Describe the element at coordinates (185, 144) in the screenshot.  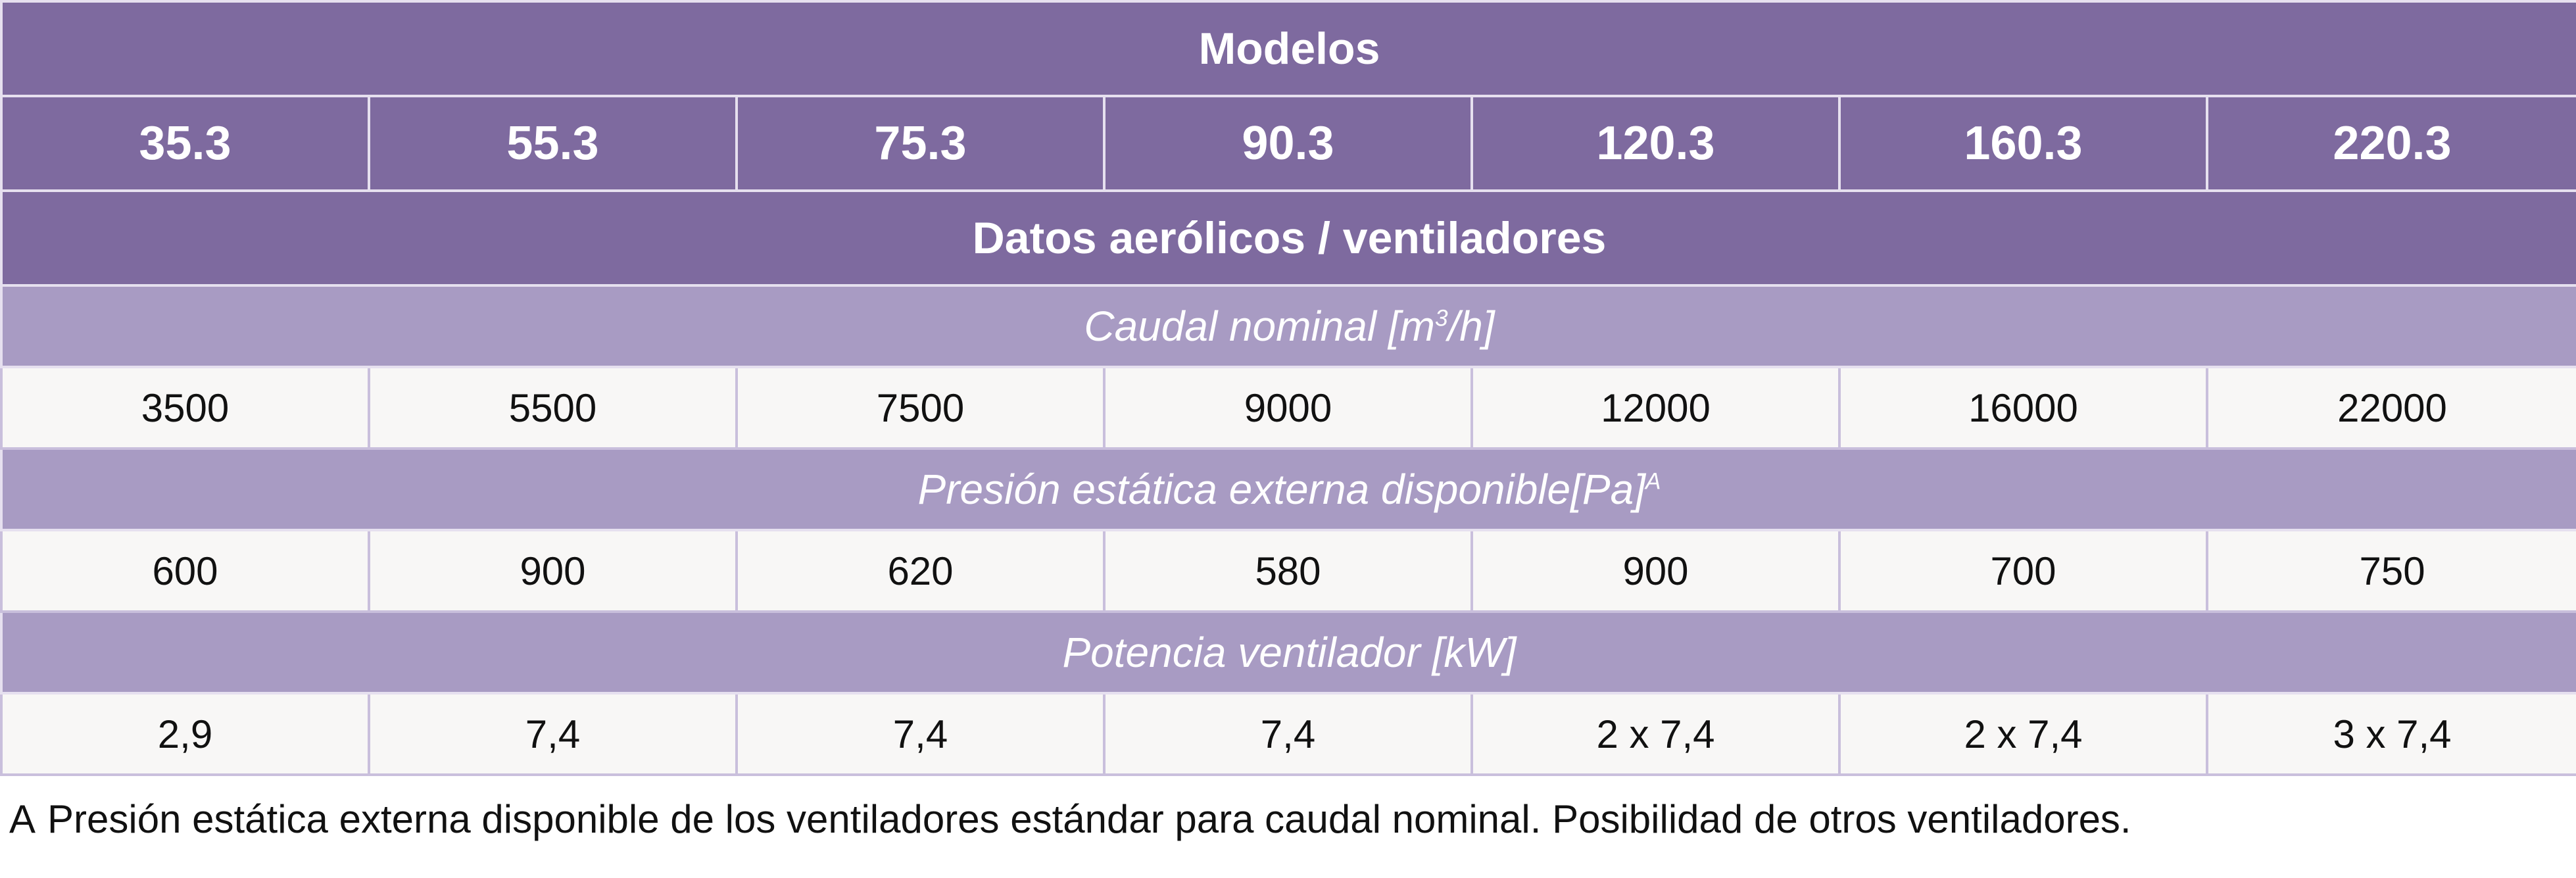
I see `model-cell: 35.3` at that location.